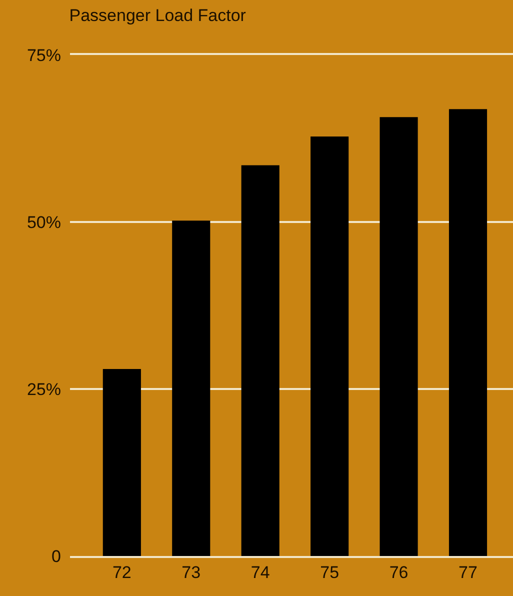 The height and width of the screenshot is (596, 513). What do you see at coordinates (157, 15) in the screenshot?
I see `chart-title: Passenger Load Factor` at bounding box center [157, 15].